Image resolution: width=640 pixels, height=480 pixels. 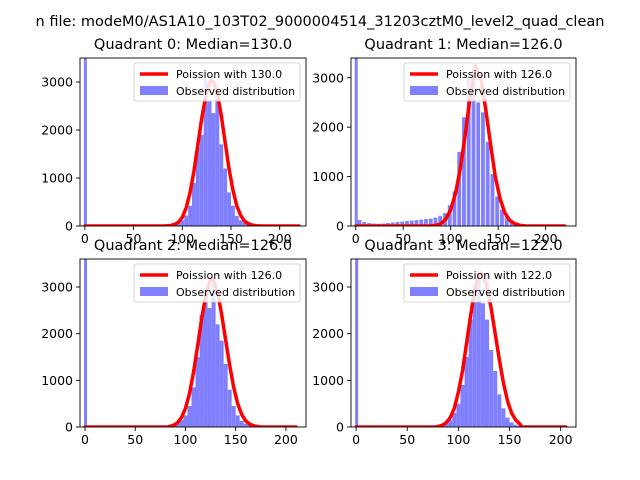 What do you see at coordinates (193, 45) in the screenshot?
I see `subplot-title: Quadrant 0: Median=130.0` at bounding box center [193, 45].